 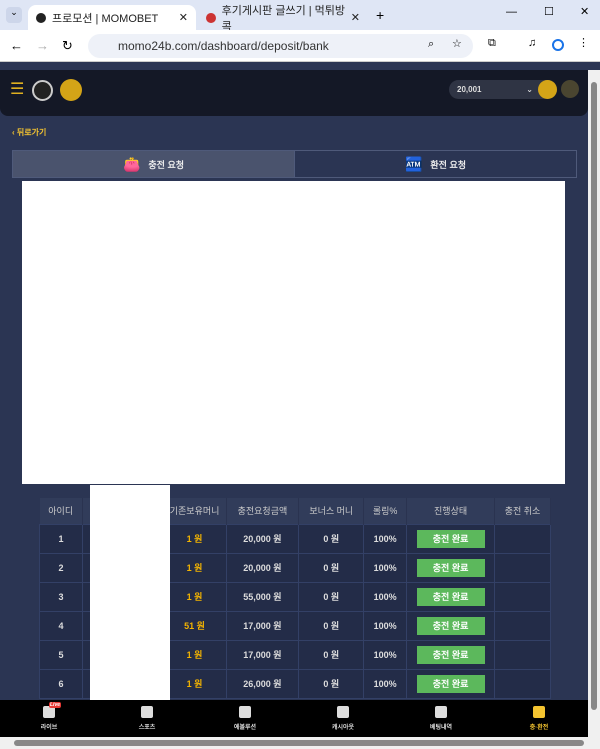 I want to click on browser-tab-active: 프로모션 | MOMOBET ✕, so click(x=112, y=17).